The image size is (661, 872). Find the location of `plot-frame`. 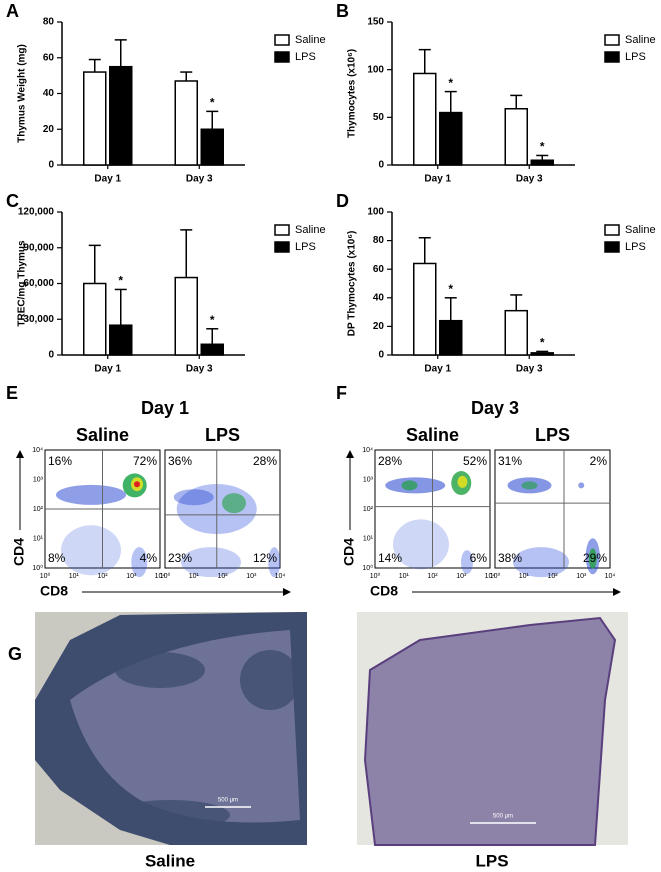

plot-frame is located at coordinates (222, 509).